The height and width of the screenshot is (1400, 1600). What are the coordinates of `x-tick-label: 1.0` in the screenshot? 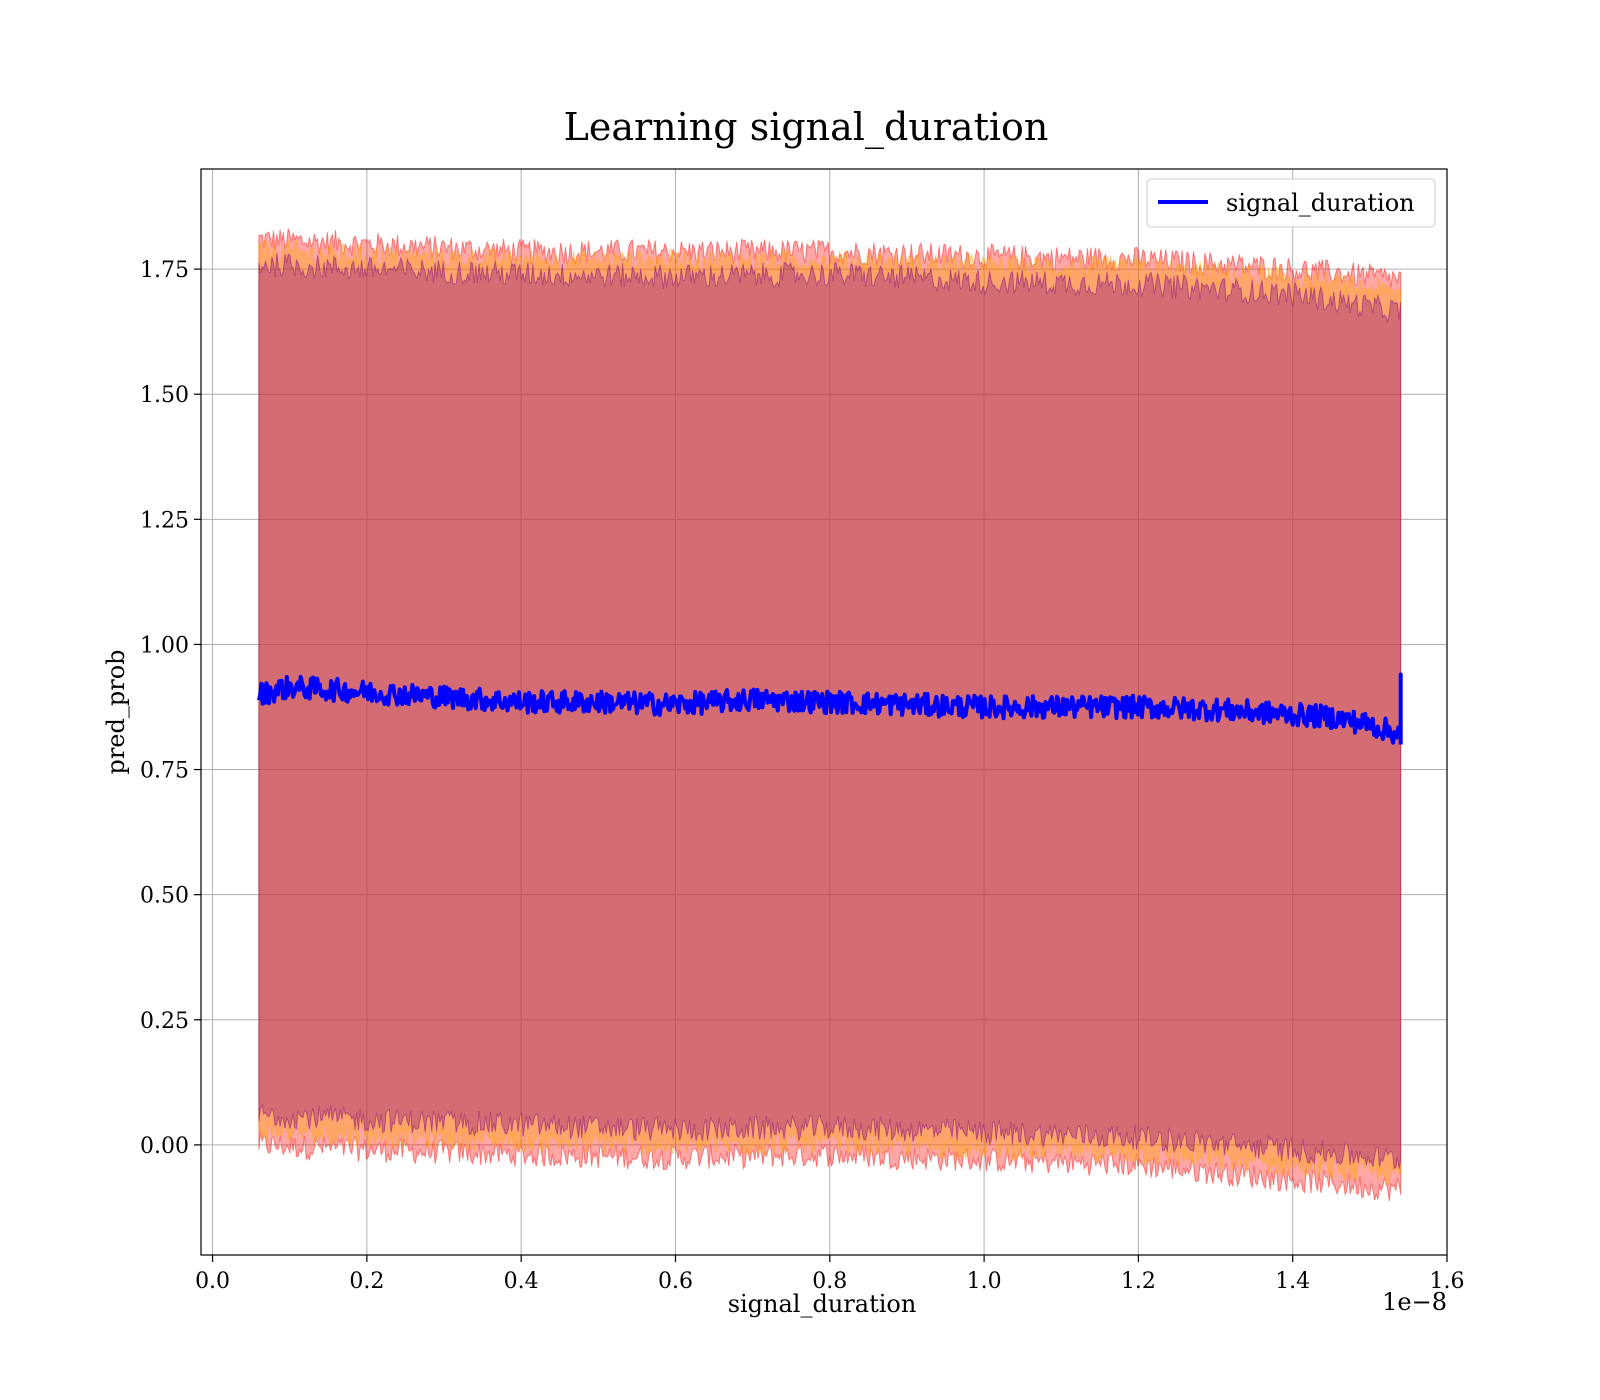 It's located at (984, 1281).